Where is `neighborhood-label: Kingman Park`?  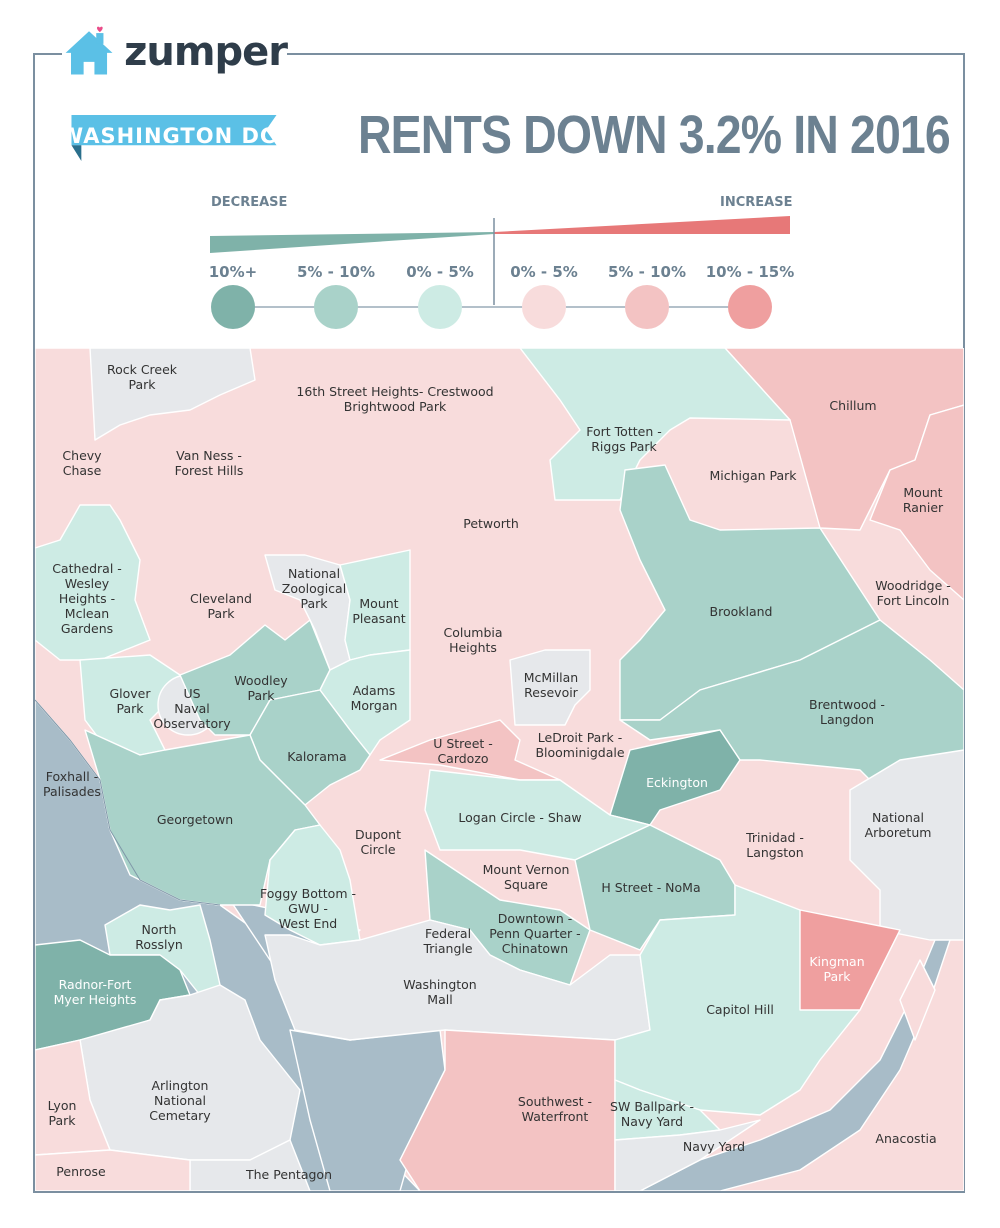
neighborhood-label: Kingman Park is located at coordinates (837, 969).